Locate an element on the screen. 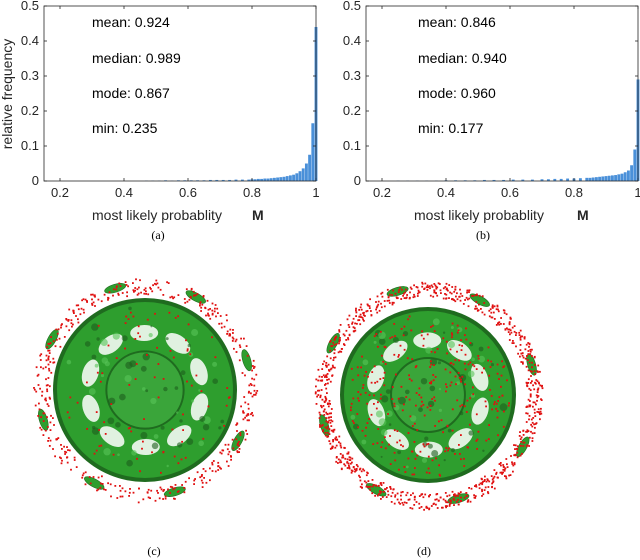 The height and width of the screenshot is (560, 640). stat-mean-a: mean: 0.924 is located at coordinates (131, 22).